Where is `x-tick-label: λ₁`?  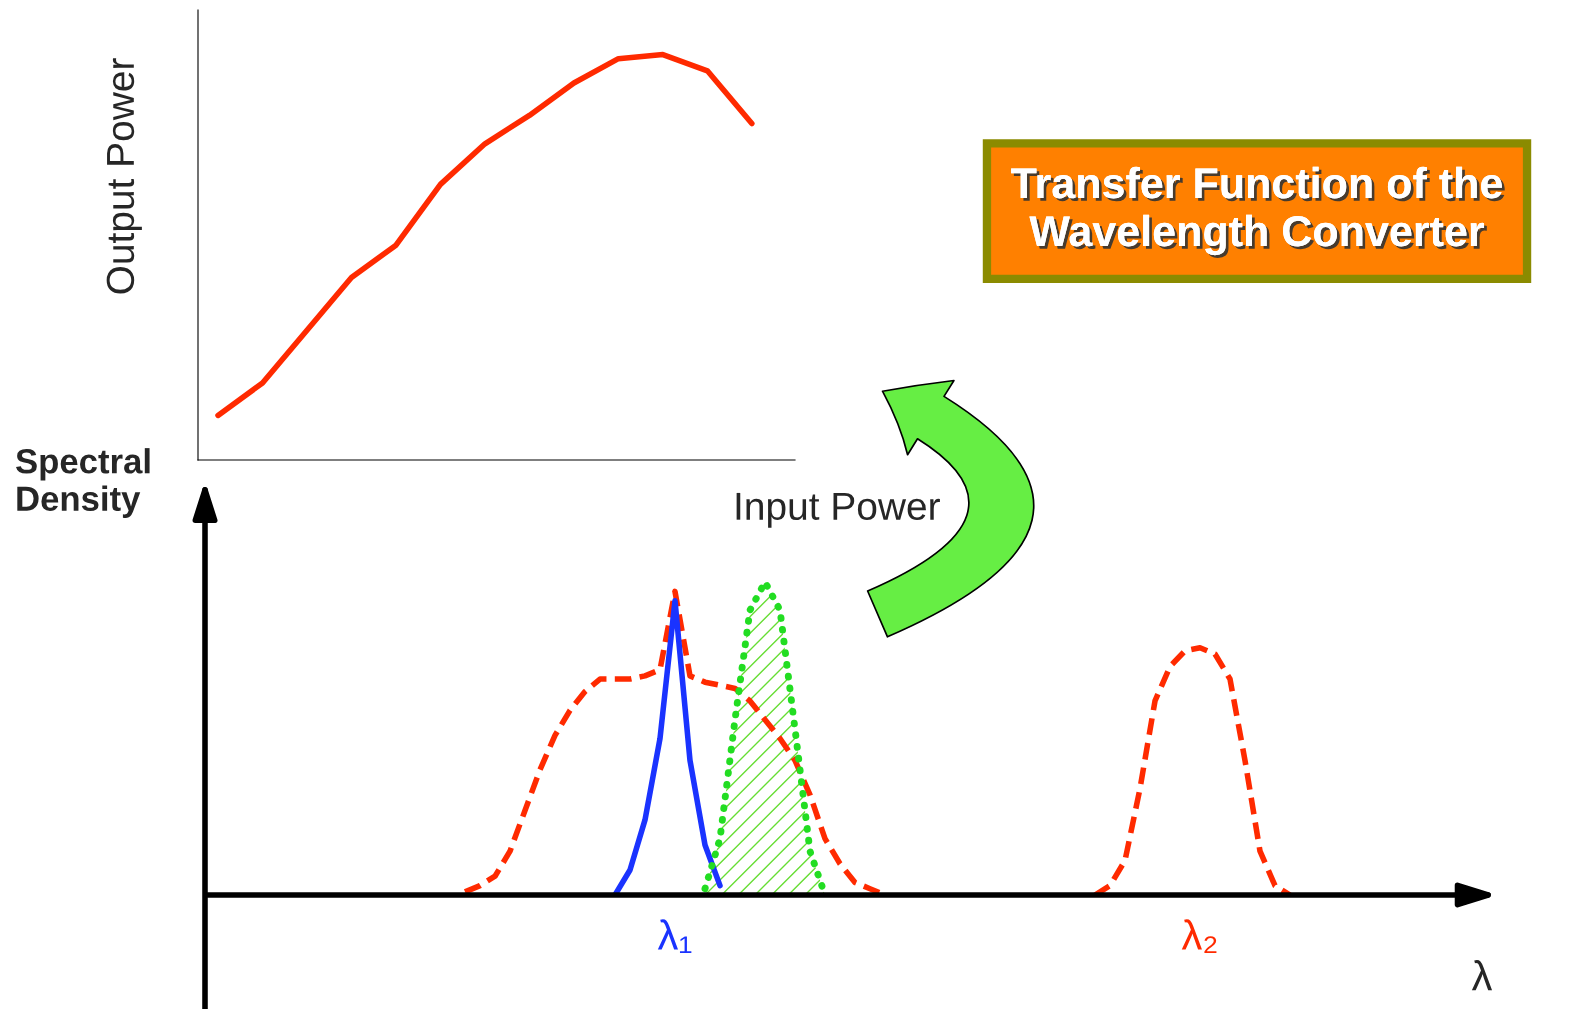
x-tick-label: λ₁ is located at coordinates (674, 936).